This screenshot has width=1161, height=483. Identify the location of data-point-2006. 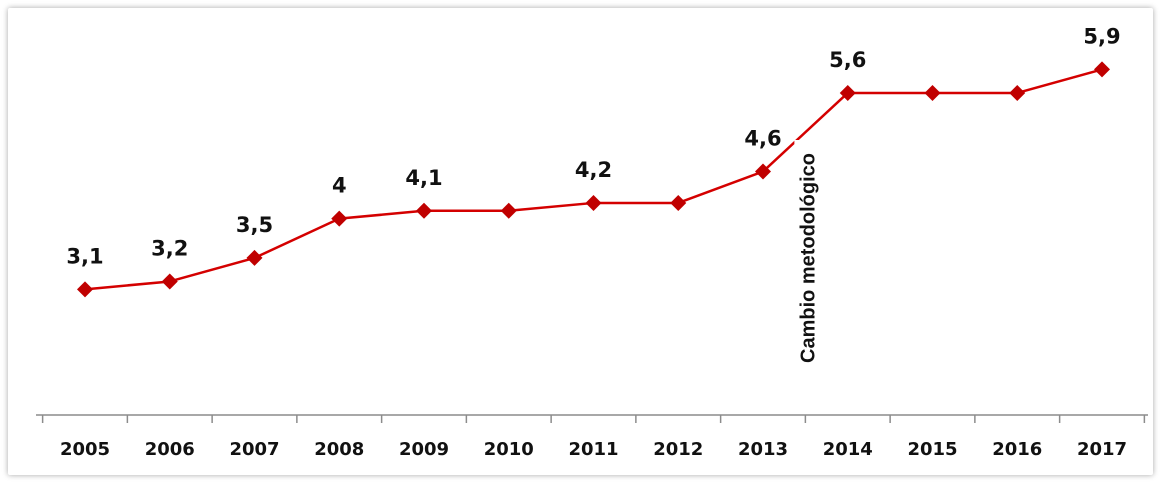
(169, 281).